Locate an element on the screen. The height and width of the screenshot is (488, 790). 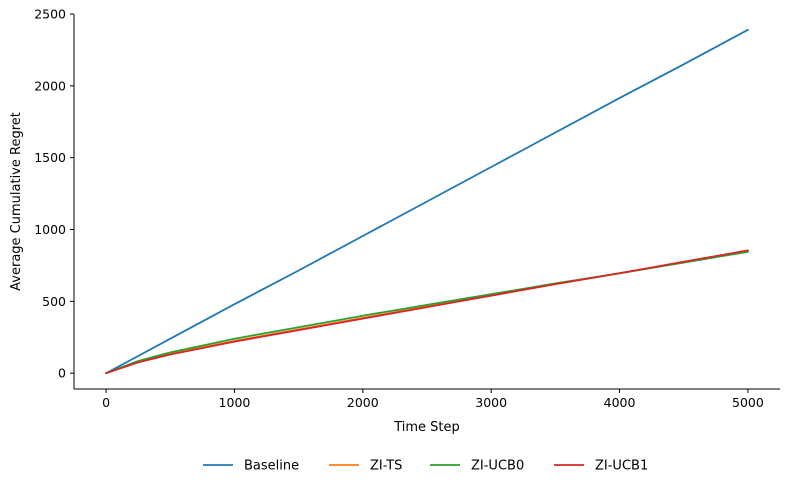
legend-label: ZI-TS is located at coordinates (386, 466).